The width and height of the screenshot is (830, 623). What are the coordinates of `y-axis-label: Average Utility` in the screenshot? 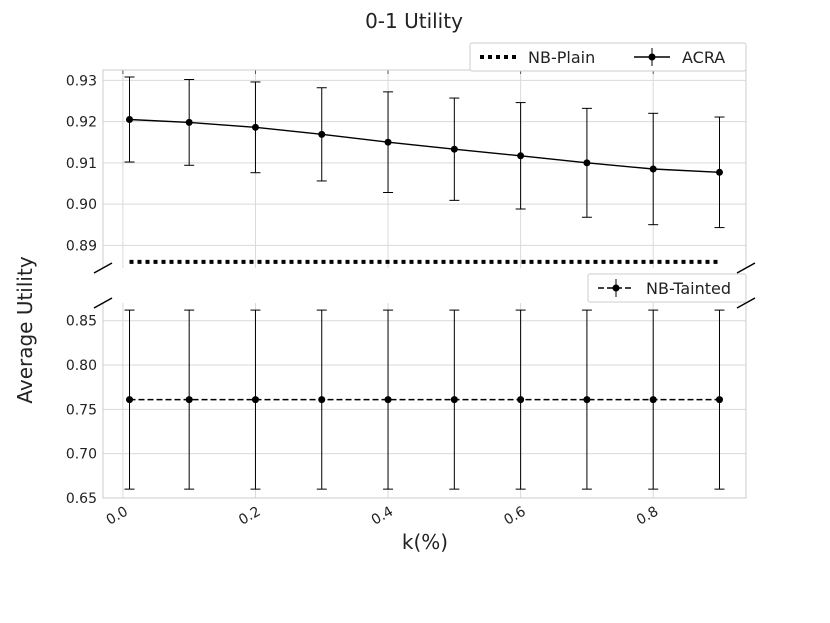 It's located at (25, 329).